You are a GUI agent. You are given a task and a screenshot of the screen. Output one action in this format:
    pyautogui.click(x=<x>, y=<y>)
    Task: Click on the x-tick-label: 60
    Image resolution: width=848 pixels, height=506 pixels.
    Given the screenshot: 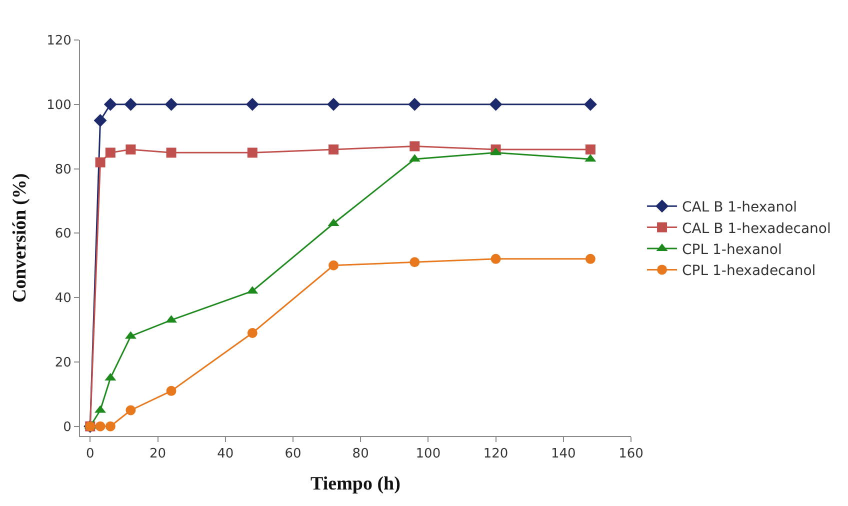 What is the action you would take?
    pyautogui.click(x=293, y=454)
    